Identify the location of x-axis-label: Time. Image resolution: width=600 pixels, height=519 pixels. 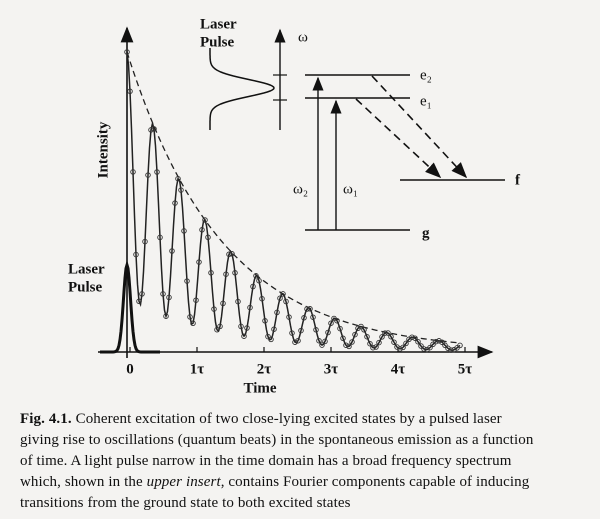
(259, 388).